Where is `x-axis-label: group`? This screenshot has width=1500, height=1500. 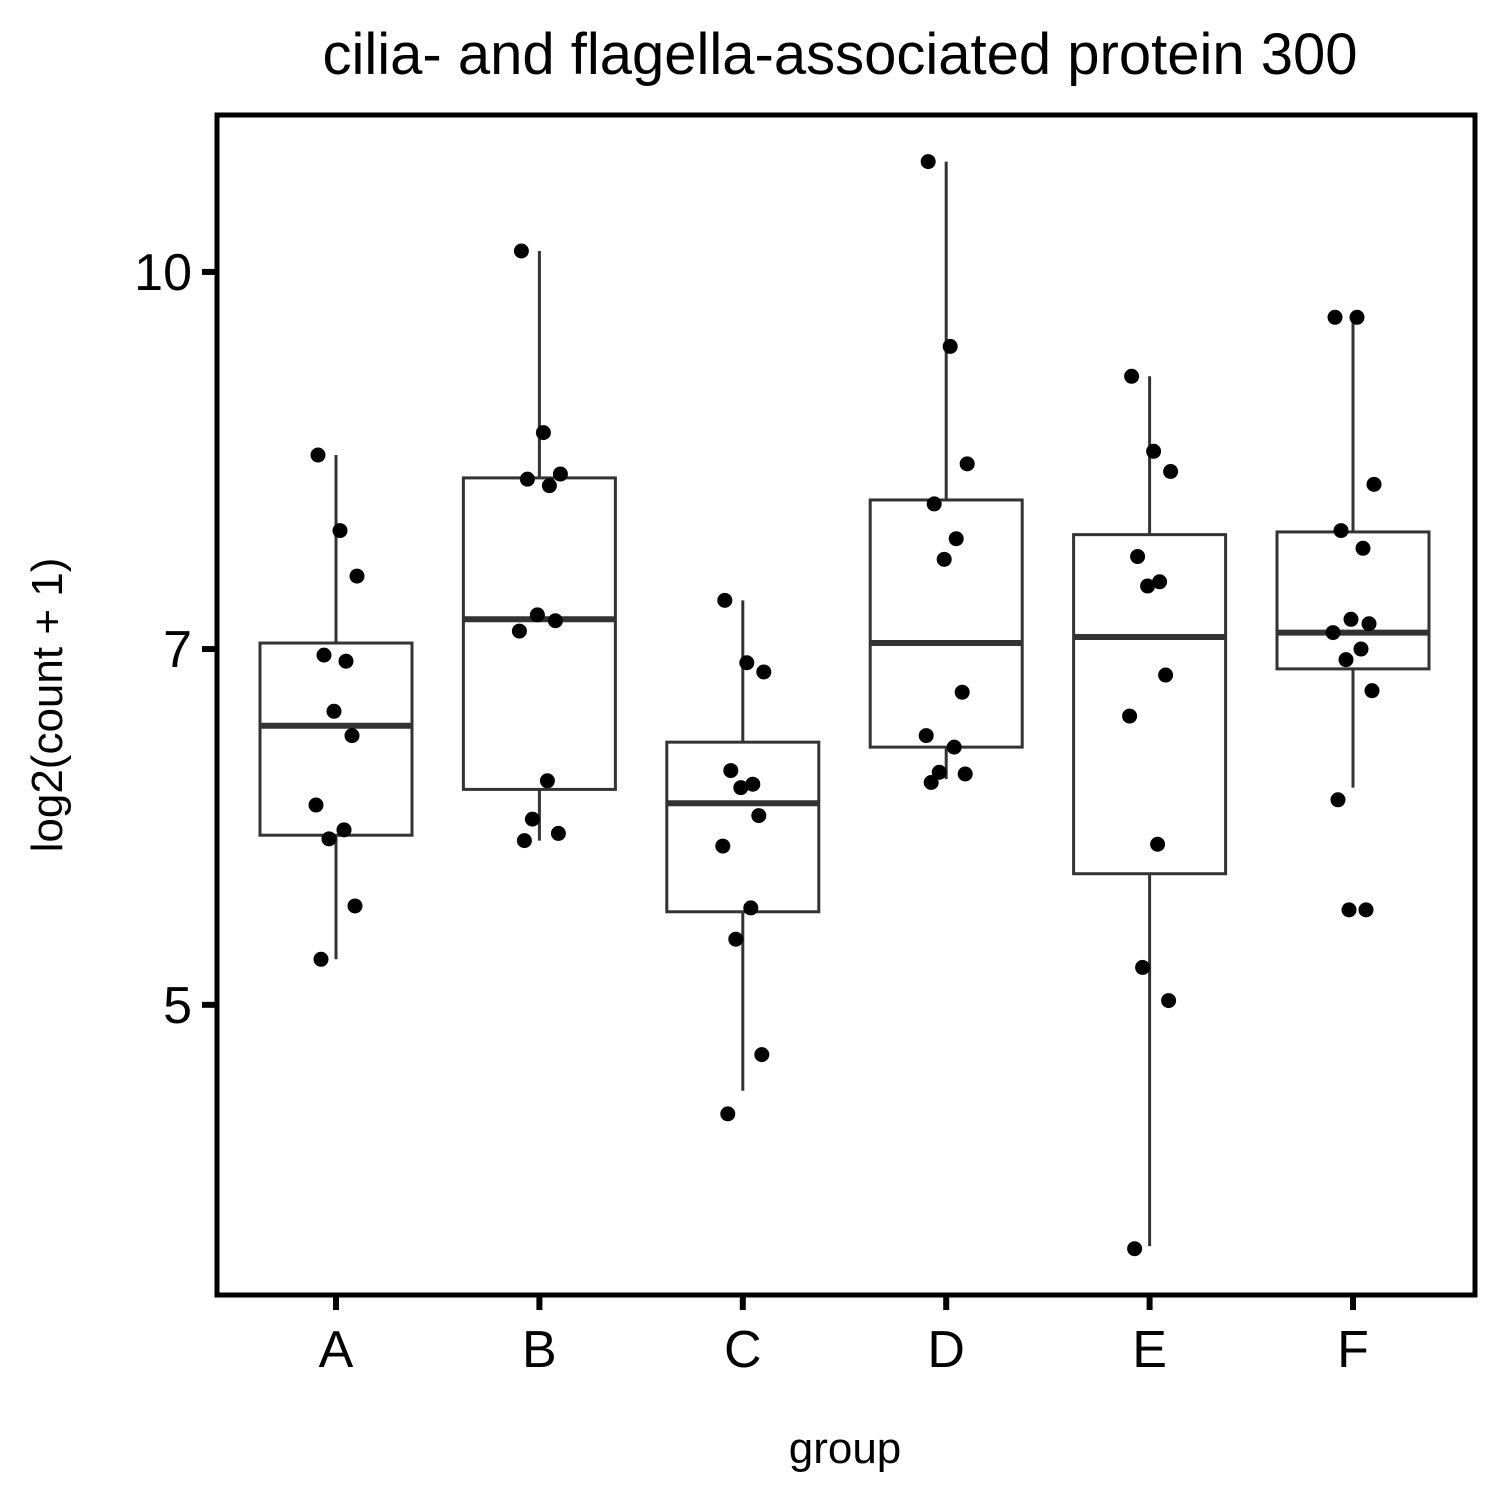
x-axis-label: group is located at coordinates (845, 1448).